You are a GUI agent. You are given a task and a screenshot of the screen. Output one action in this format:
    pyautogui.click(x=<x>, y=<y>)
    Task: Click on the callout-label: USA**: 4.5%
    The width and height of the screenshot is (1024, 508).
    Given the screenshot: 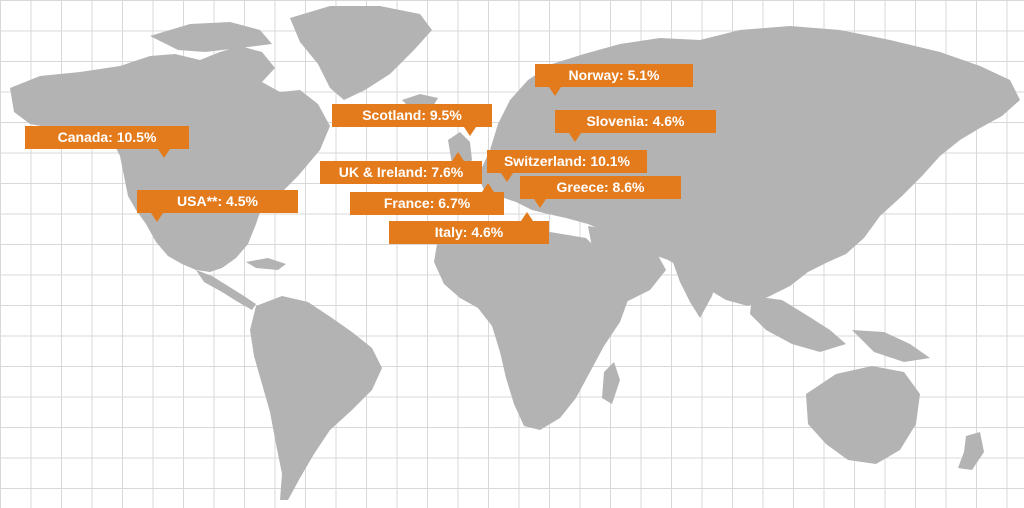 What is the action you would take?
    pyautogui.click(x=217, y=201)
    